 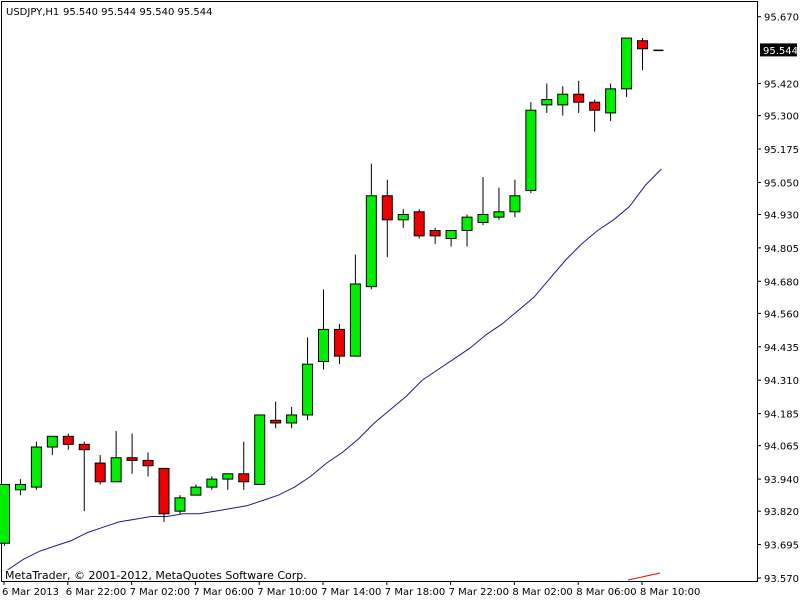 I want to click on x-tick-label: 7 Mar 02:00, so click(x=160, y=592).